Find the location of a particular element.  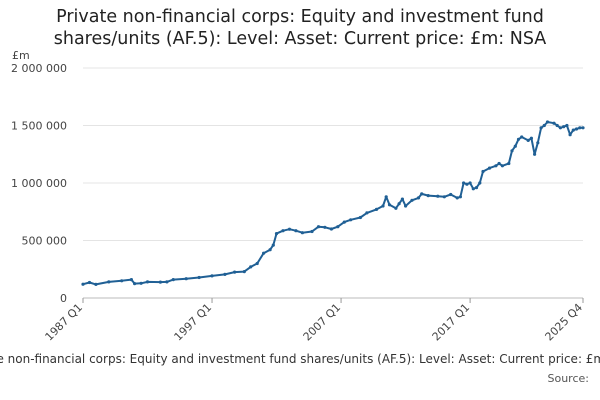

x-tick-label: 1987 Q1 is located at coordinates (64, 322).